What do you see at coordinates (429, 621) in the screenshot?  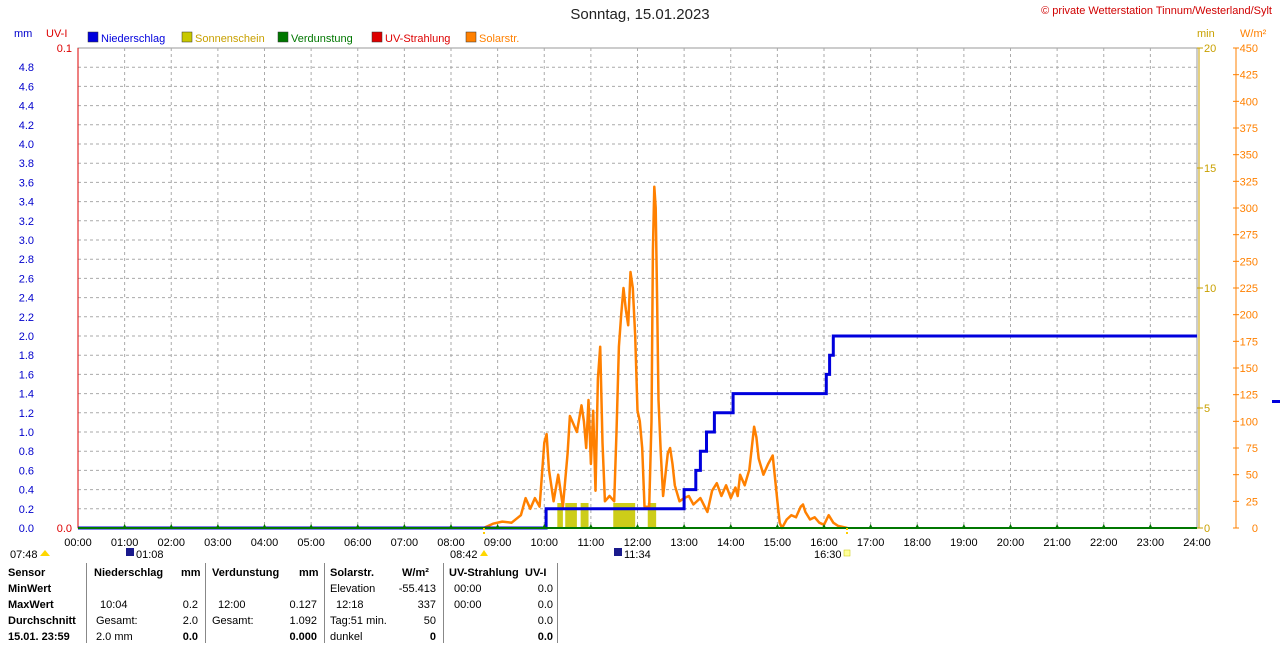 I see `solar-tag: 50` at bounding box center [429, 621].